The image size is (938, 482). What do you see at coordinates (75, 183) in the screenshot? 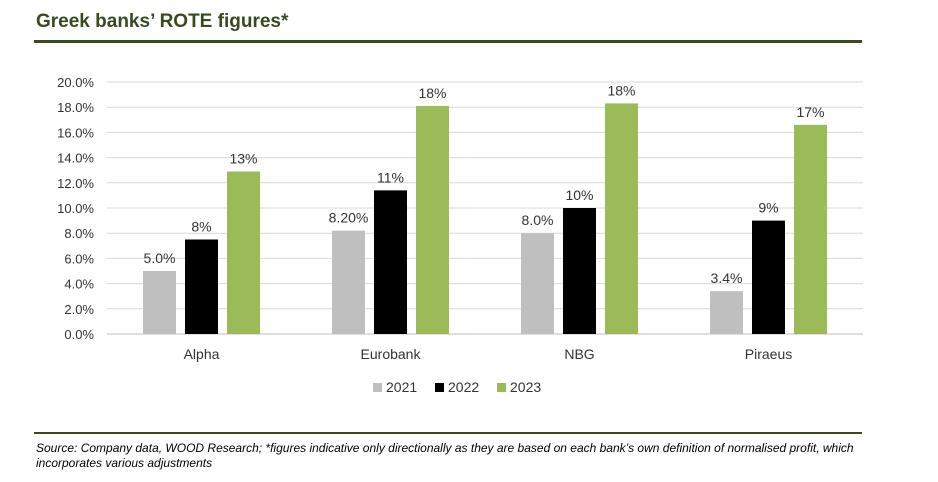
I see `y-tick-label: 12.0%` at bounding box center [75, 183].